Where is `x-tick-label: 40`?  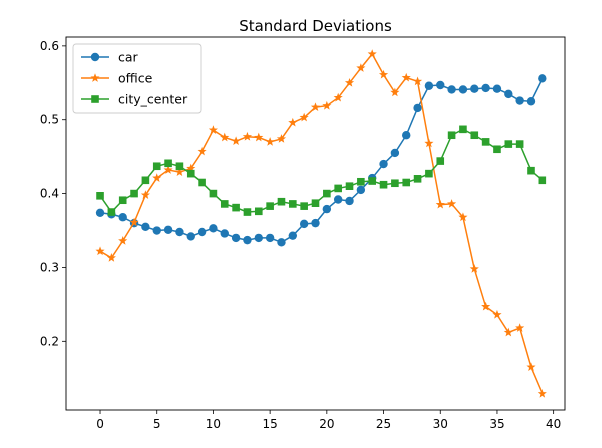 x-tick-label: 40 is located at coordinates (553, 424).